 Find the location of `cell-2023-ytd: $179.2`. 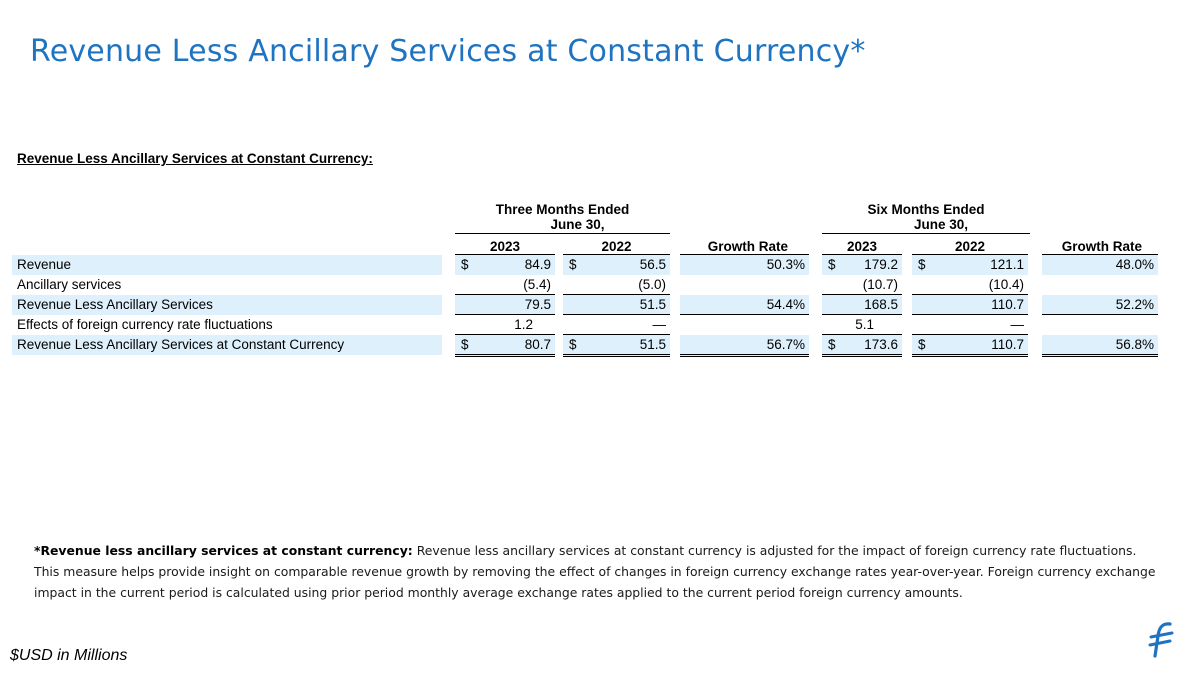

cell-2023-ytd: $179.2 is located at coordinates (862, 265).